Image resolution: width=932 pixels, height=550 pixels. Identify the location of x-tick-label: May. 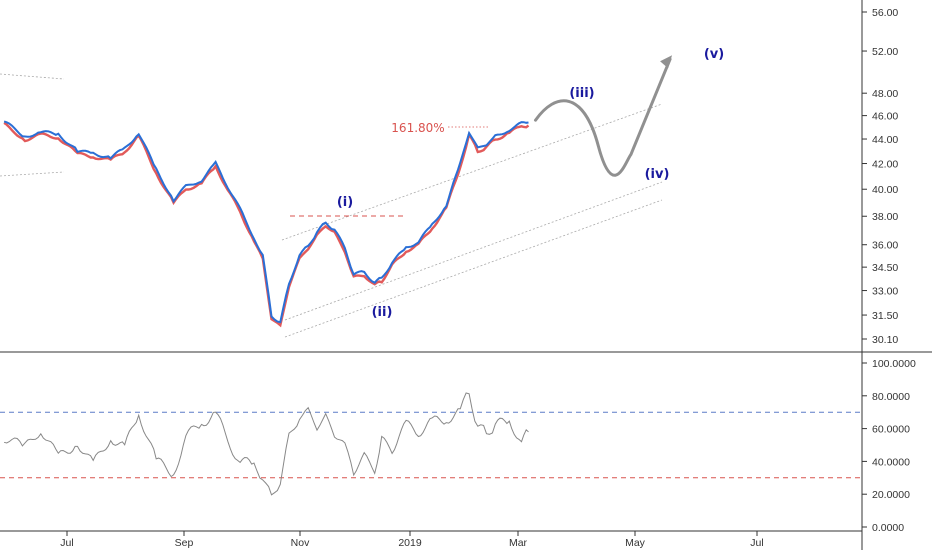
(635, 543).